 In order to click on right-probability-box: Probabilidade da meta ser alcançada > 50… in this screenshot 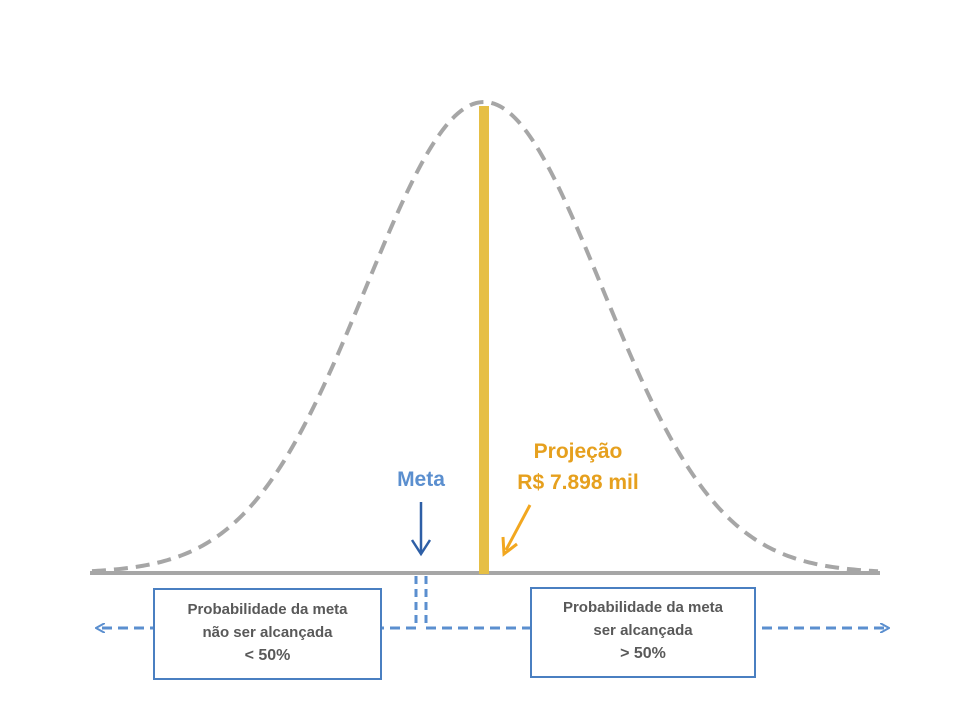, I will do `click(643, 632)`.